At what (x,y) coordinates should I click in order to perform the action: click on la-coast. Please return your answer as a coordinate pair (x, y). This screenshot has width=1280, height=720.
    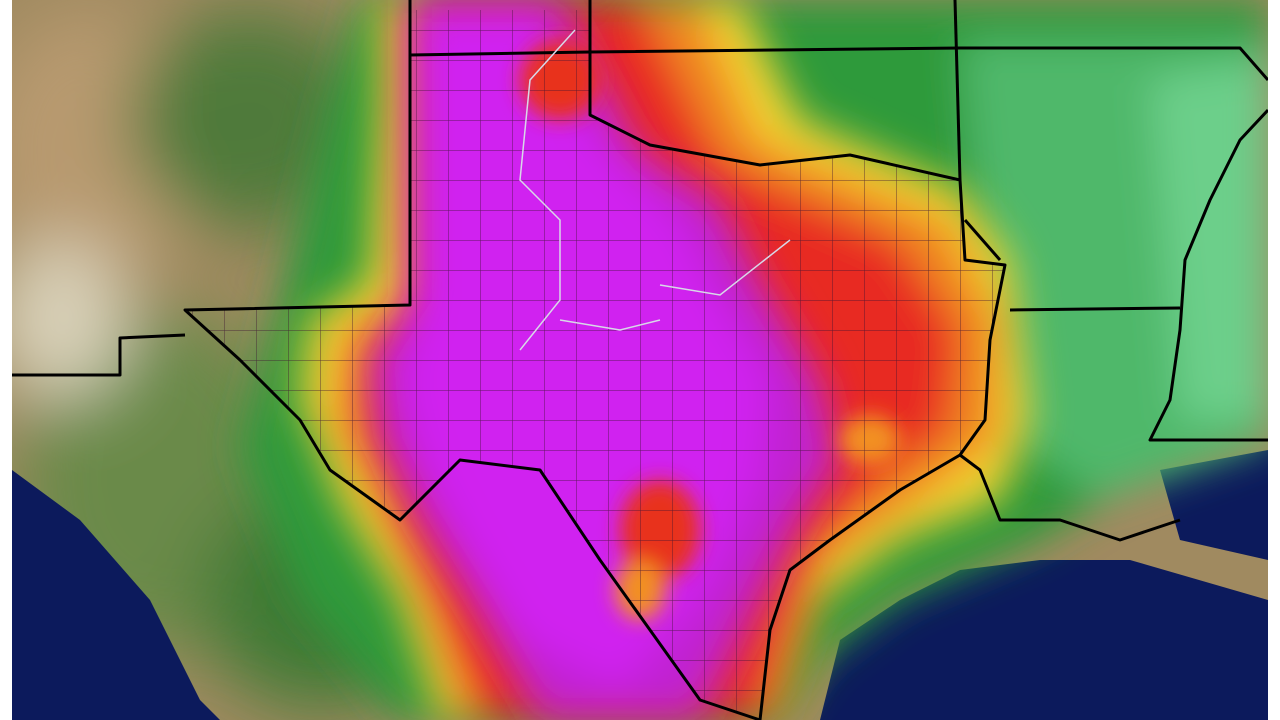
    Looking at the image, I should click on (1070, 497).